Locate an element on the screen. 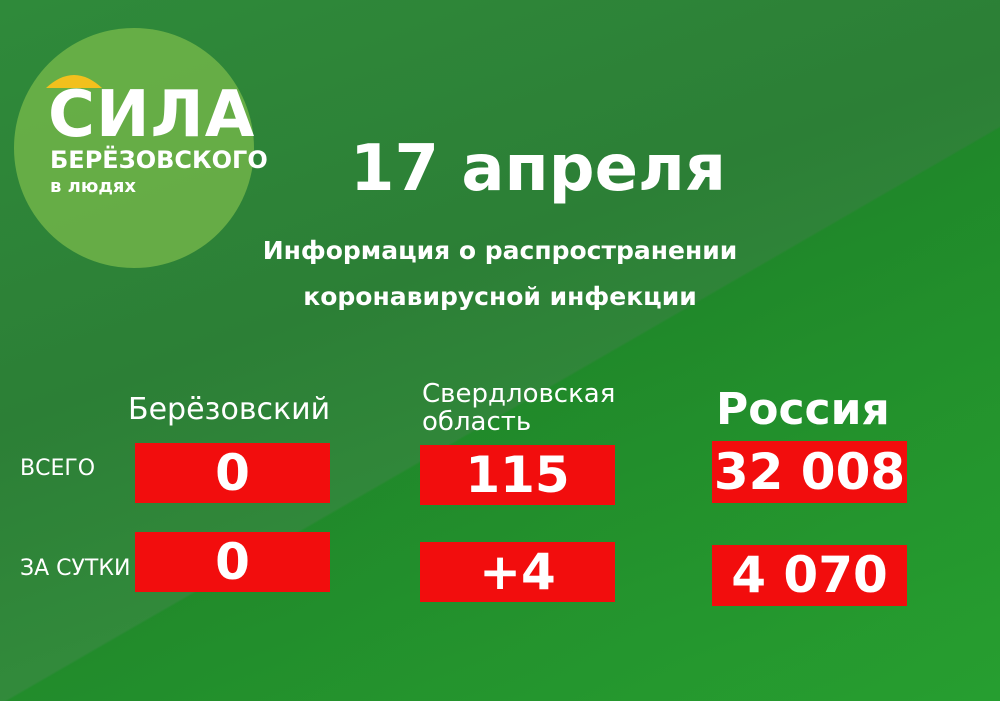 The width and height of the screenshot is (1000, 701). column-header: Берёзовский is located at coordinates (229, 409).